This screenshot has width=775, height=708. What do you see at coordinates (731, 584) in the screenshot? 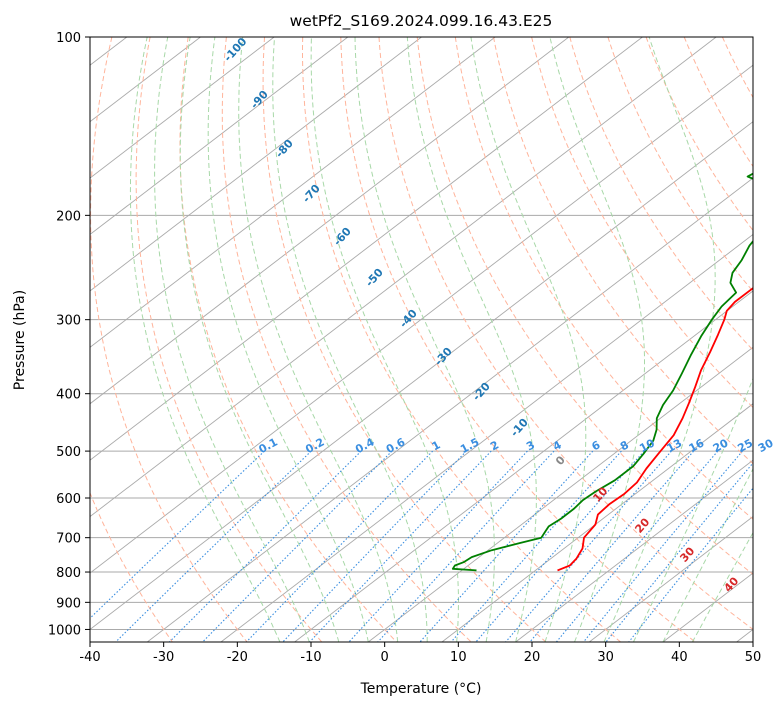
I see `moist-adiabat-label: 40` at bounding box center [731, 584].